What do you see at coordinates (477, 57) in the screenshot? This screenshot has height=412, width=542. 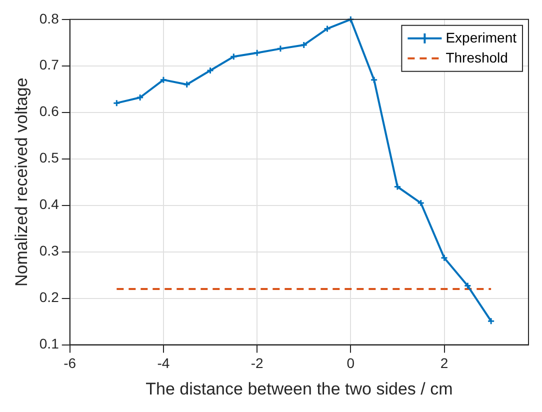 I see `legend-label: Threshold` at bounding box center [477, 57].